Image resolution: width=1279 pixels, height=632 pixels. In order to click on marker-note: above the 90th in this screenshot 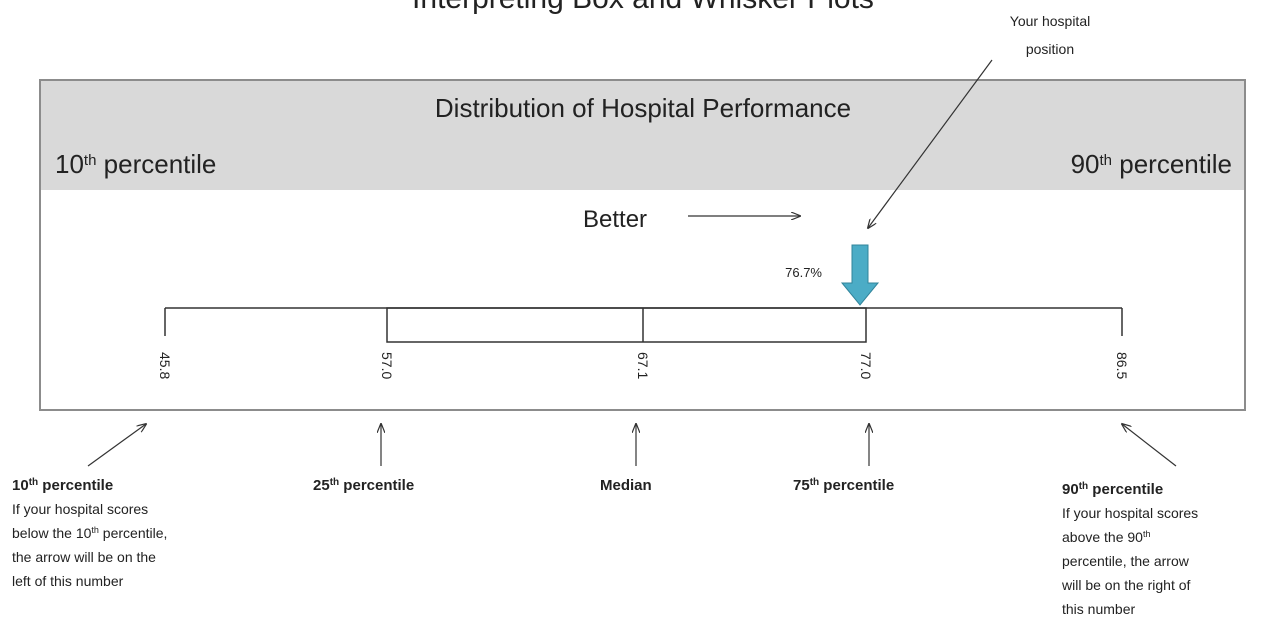, I will do `click(1106, 537)`.